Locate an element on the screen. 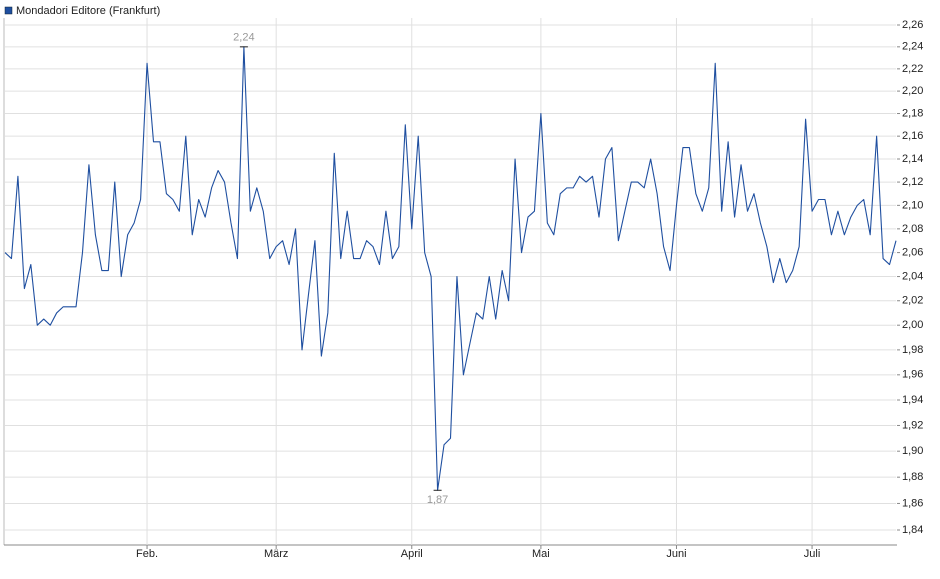 The height and width of the screenshot is (579, 940). legend-label: Mondadori Editore (Frankfurt) is located at coordinates (88, 11).